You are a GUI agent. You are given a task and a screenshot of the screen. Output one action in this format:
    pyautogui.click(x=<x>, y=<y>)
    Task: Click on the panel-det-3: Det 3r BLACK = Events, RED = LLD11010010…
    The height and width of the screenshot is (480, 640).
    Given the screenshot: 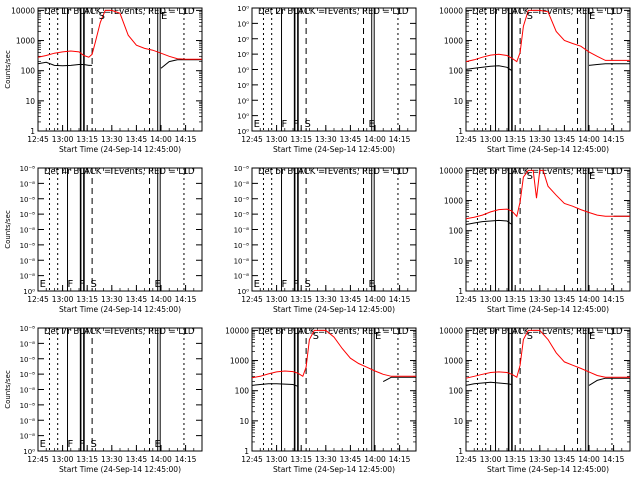 What is the action you would take?
    pyautogui.click(x=535, y=80)
    